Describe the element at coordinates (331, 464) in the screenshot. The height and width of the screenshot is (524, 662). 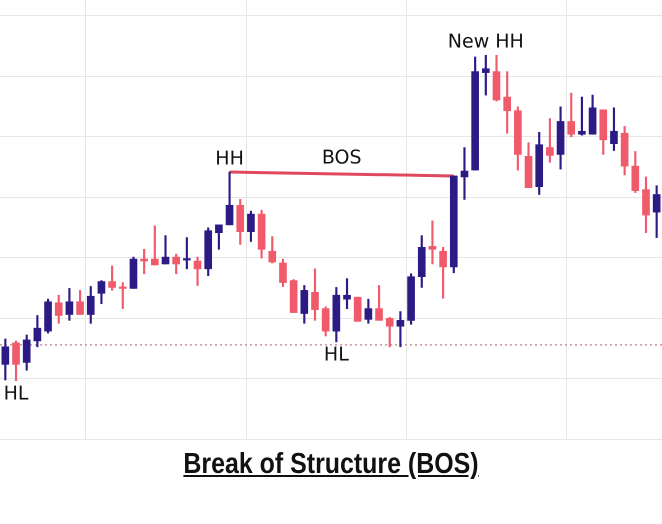
I see `text: Break of Structure (BOS)` at that location.